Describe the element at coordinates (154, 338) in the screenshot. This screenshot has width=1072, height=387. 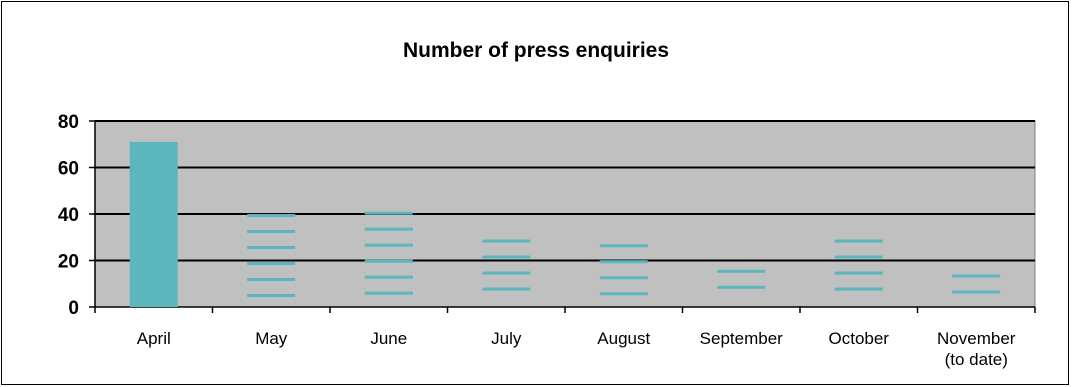
I see `x-tick-label: April` at that location.